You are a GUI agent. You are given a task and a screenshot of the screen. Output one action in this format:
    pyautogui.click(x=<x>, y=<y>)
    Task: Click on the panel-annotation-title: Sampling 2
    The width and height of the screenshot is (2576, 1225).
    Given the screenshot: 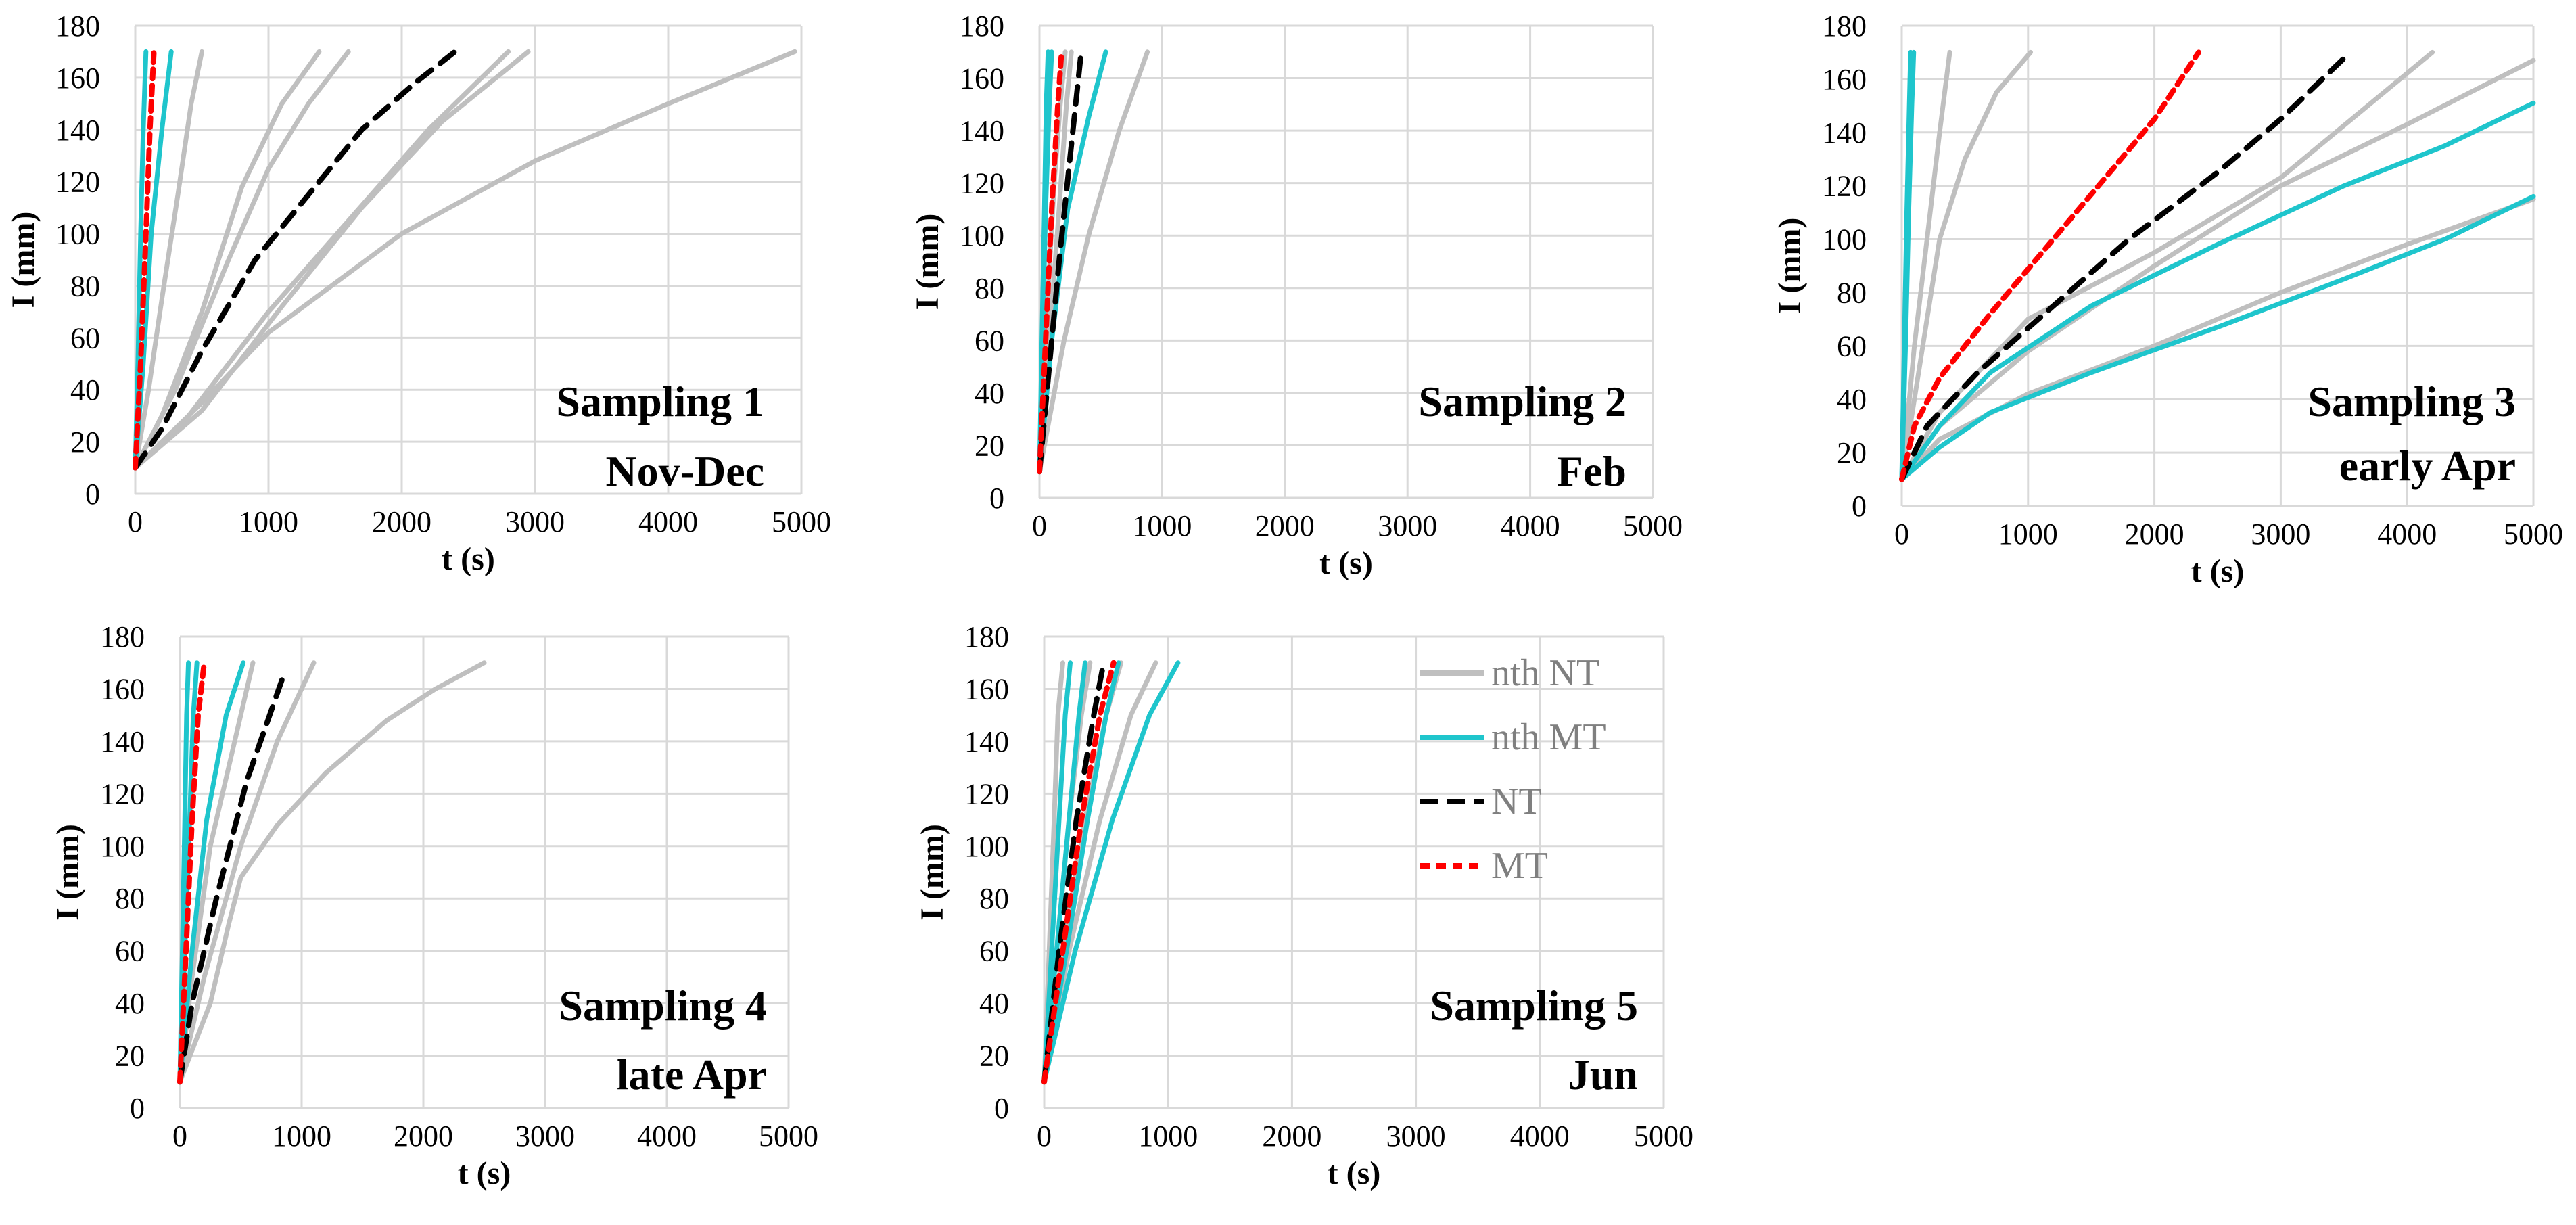 What is the action you would take?
    pyautogui.click(x=1522, y=401)
    